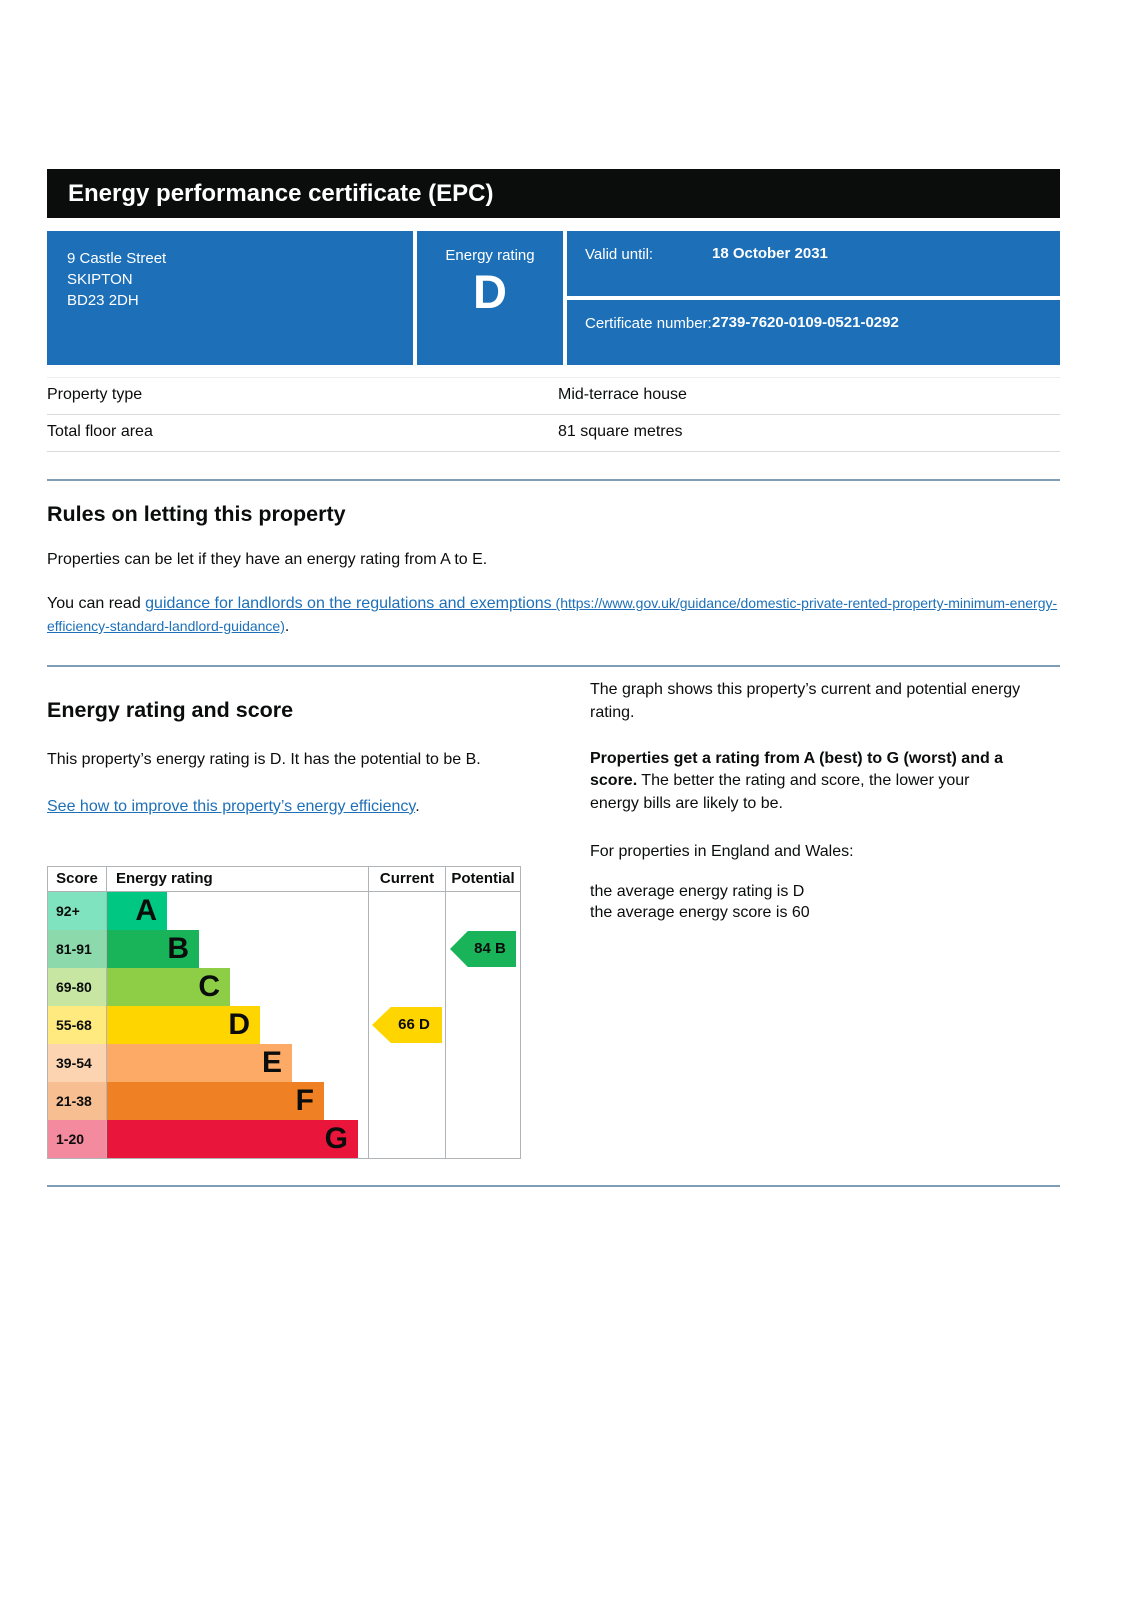 The image size is (1131, 1600). What do you see at coordinates (77, 948) in the screenshot?
I see `band-score-range: 81-91` at bounding box center [77, 948].